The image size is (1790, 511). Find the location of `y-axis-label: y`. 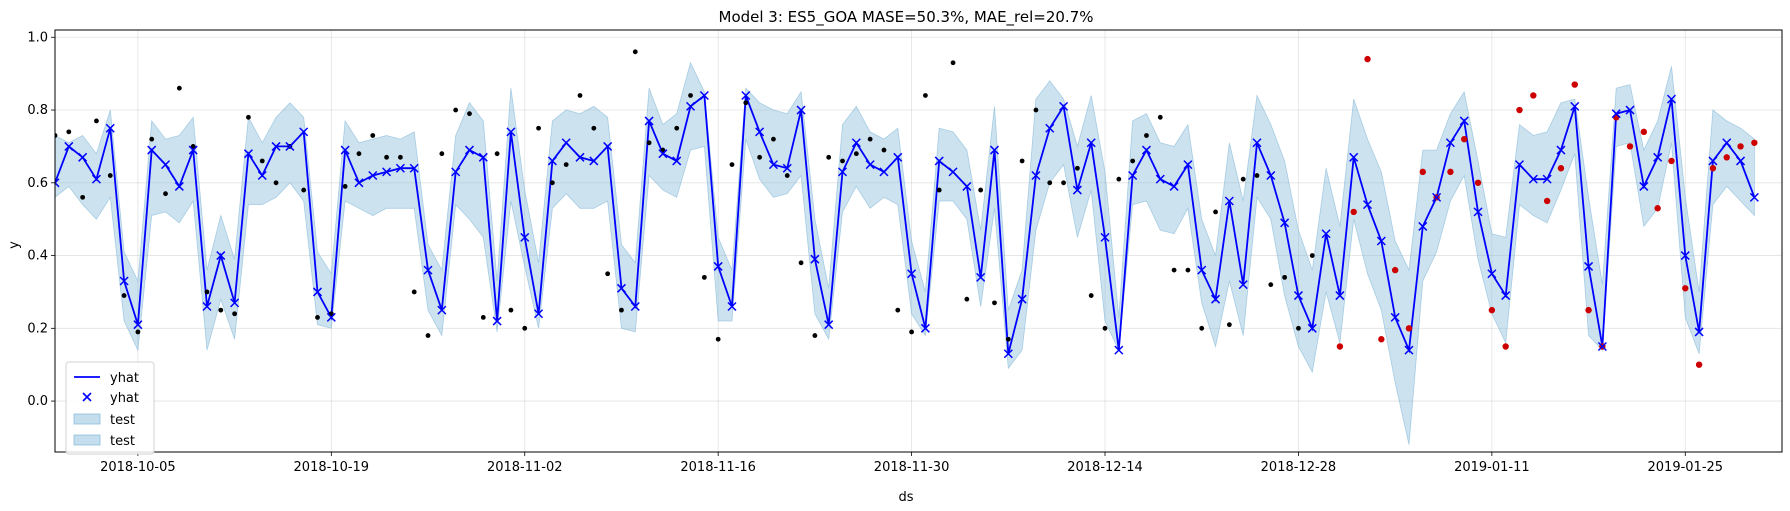

y-axis-label: y is located at coordinates (14, 245).